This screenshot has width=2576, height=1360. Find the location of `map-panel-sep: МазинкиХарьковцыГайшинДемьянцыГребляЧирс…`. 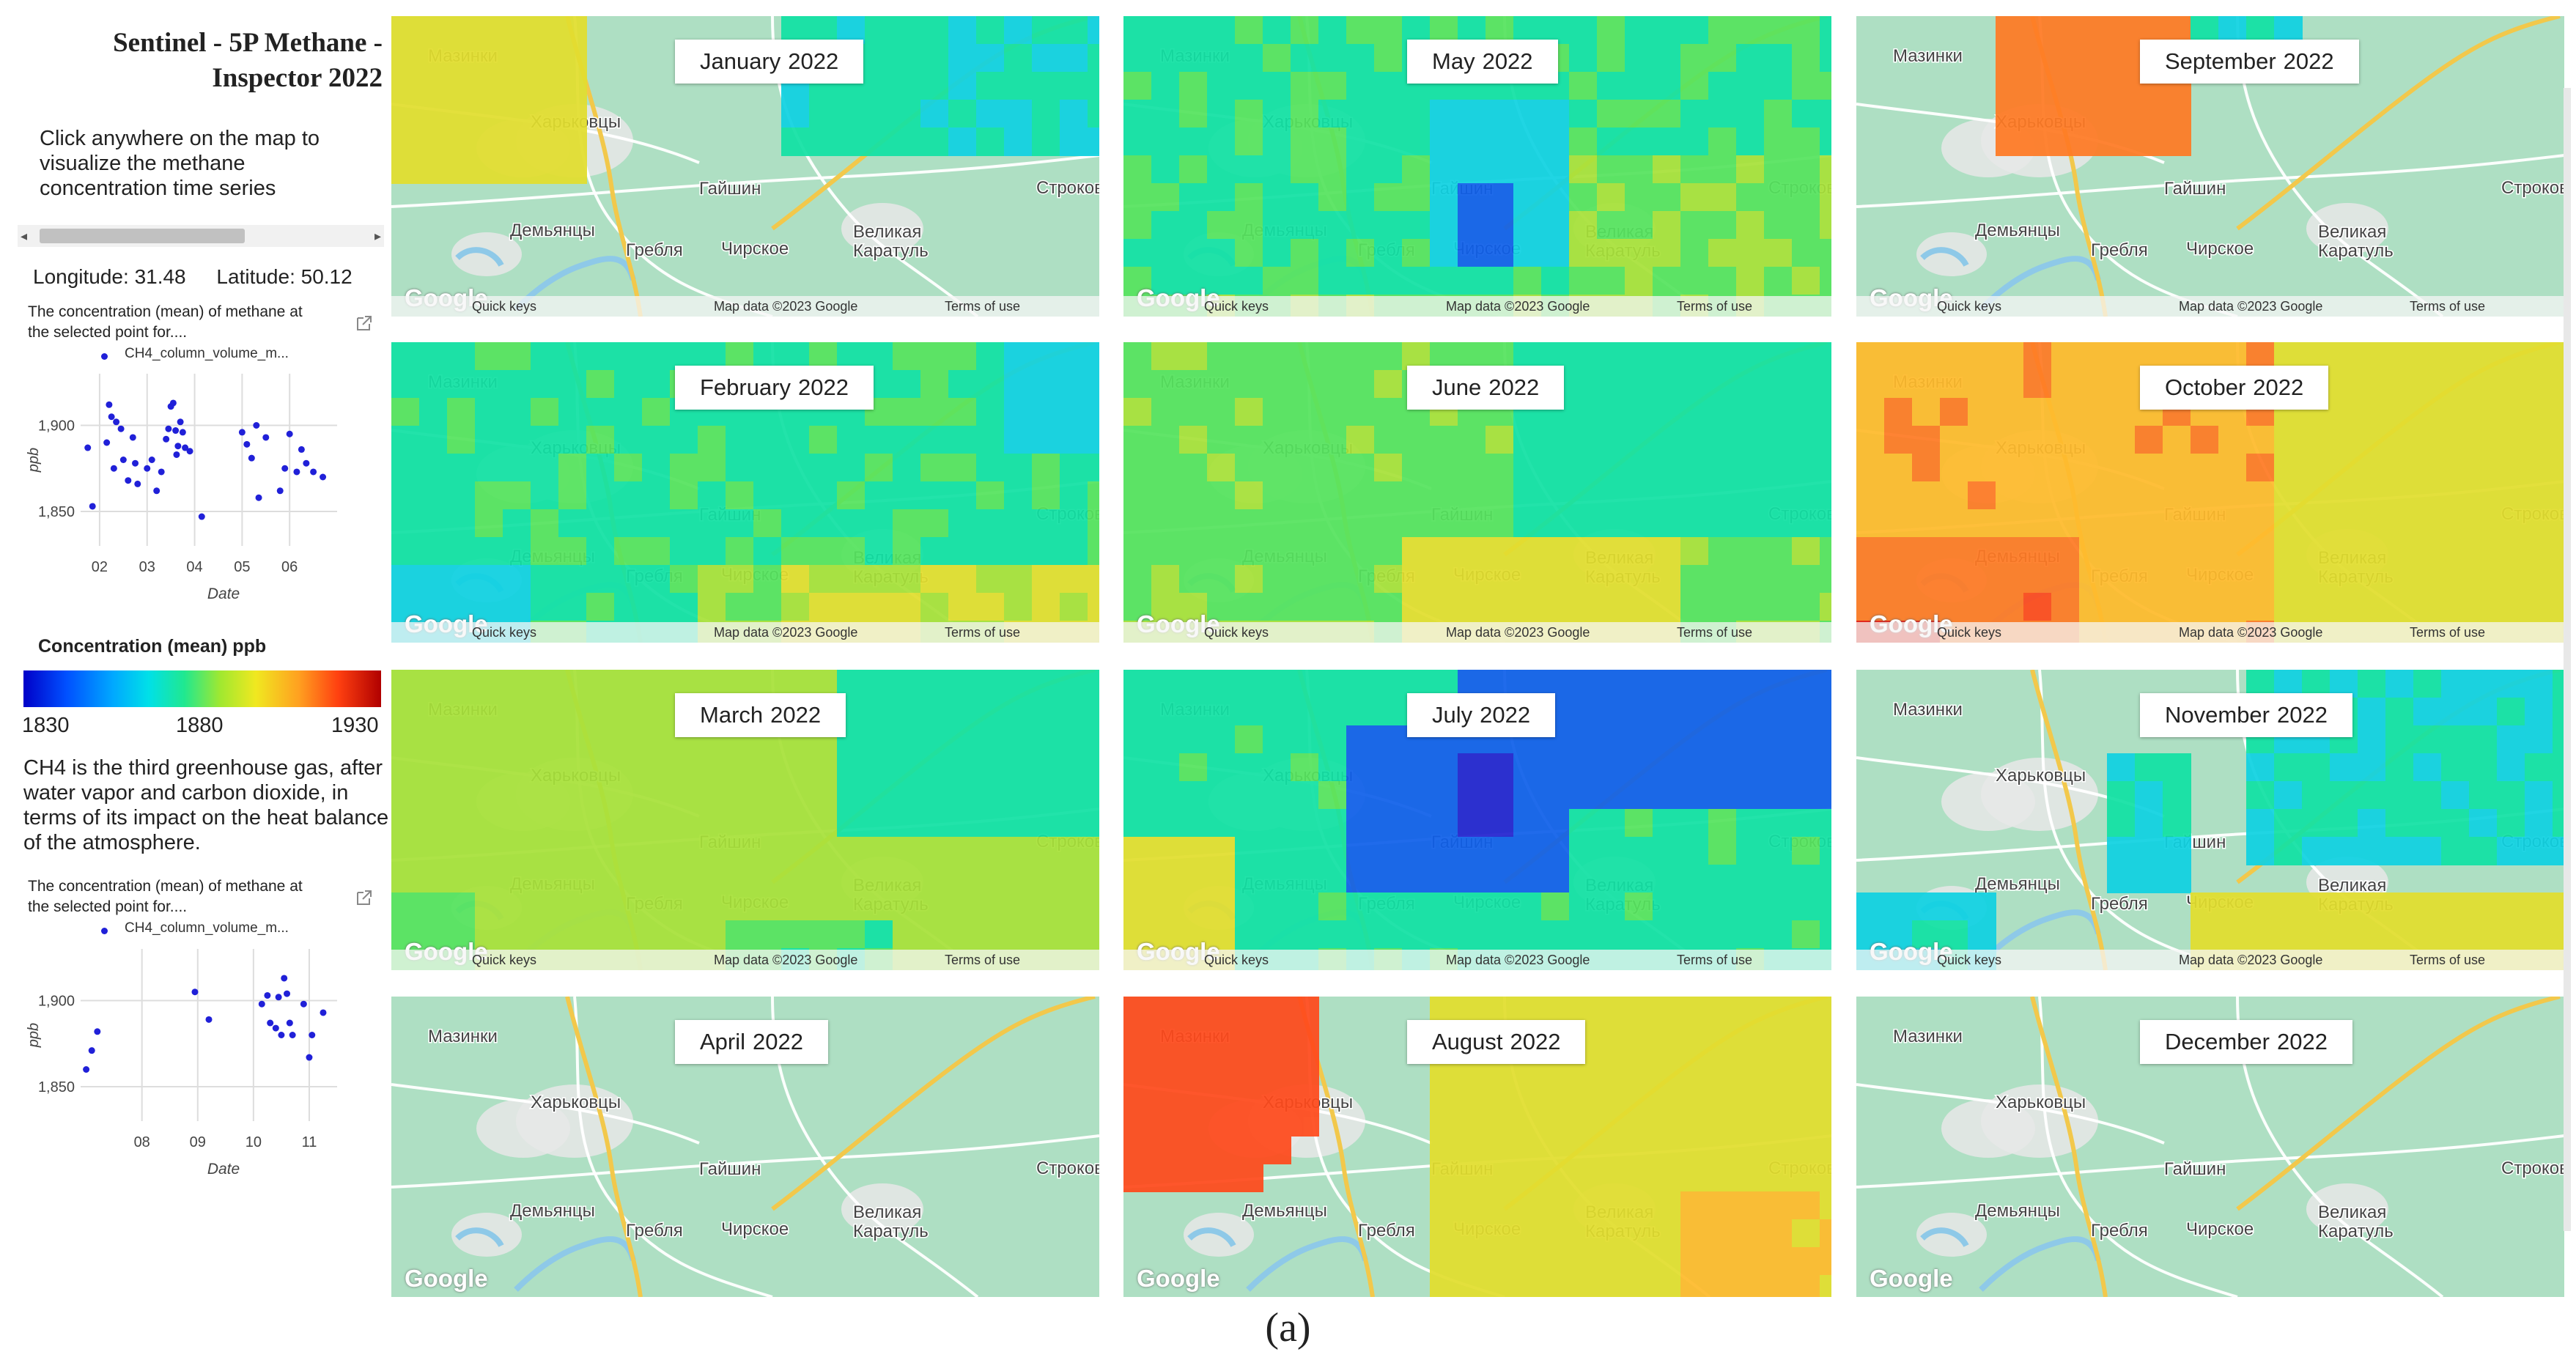

map-panel-sep: МазинкиХарьковцыГайшинДемьянцыГребляЧирс… is located at coordinates (2210, 166).